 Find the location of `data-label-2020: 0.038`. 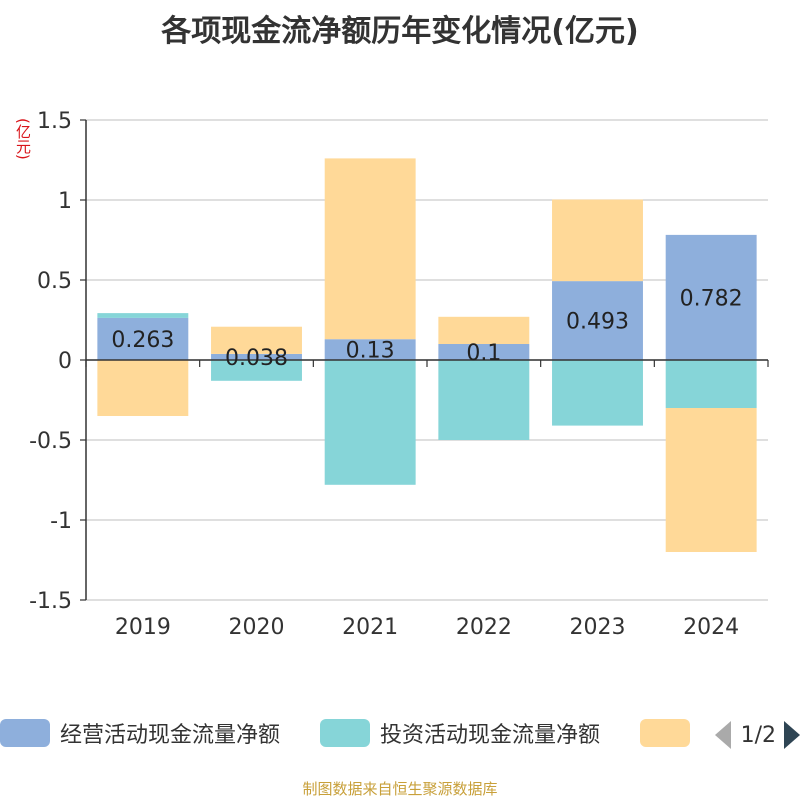

data-label-2020: 0.038 is located at coordinates (256, 358).